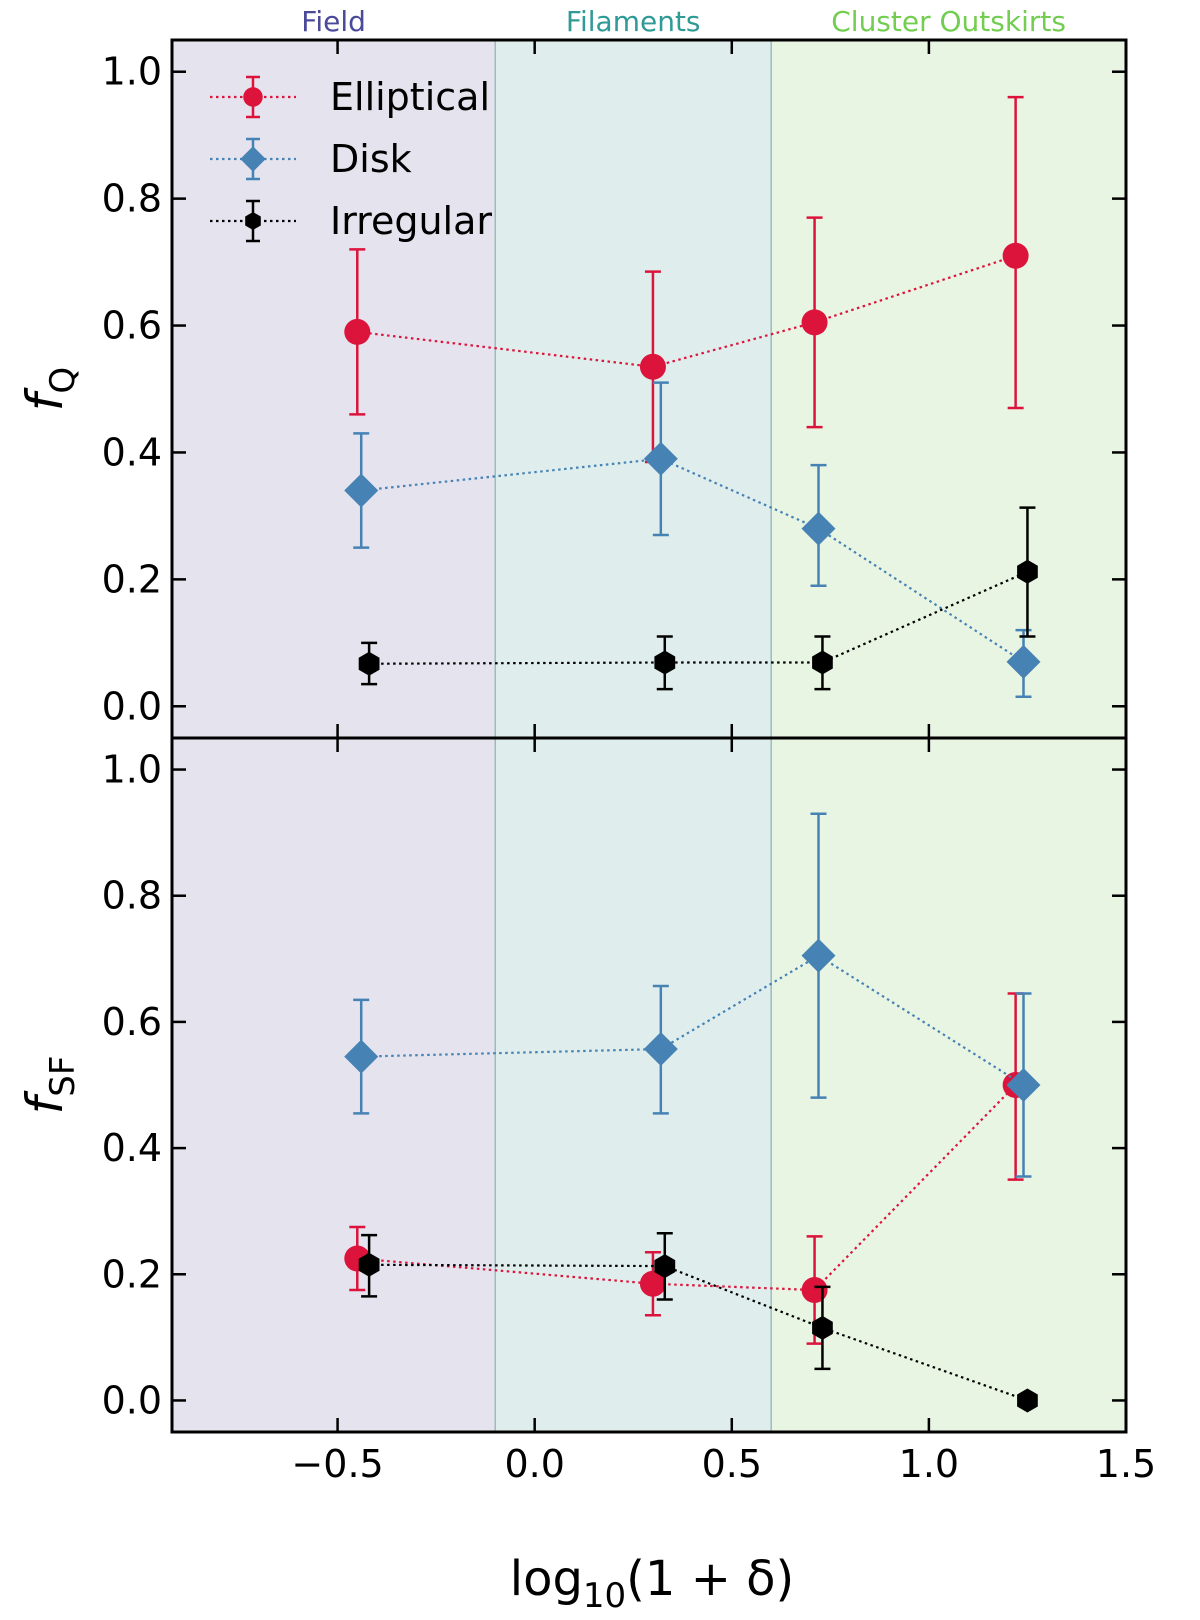  Describe the element at coordinates (371, 159) in the screenshot. I see `legend-label: Disk` at that location.